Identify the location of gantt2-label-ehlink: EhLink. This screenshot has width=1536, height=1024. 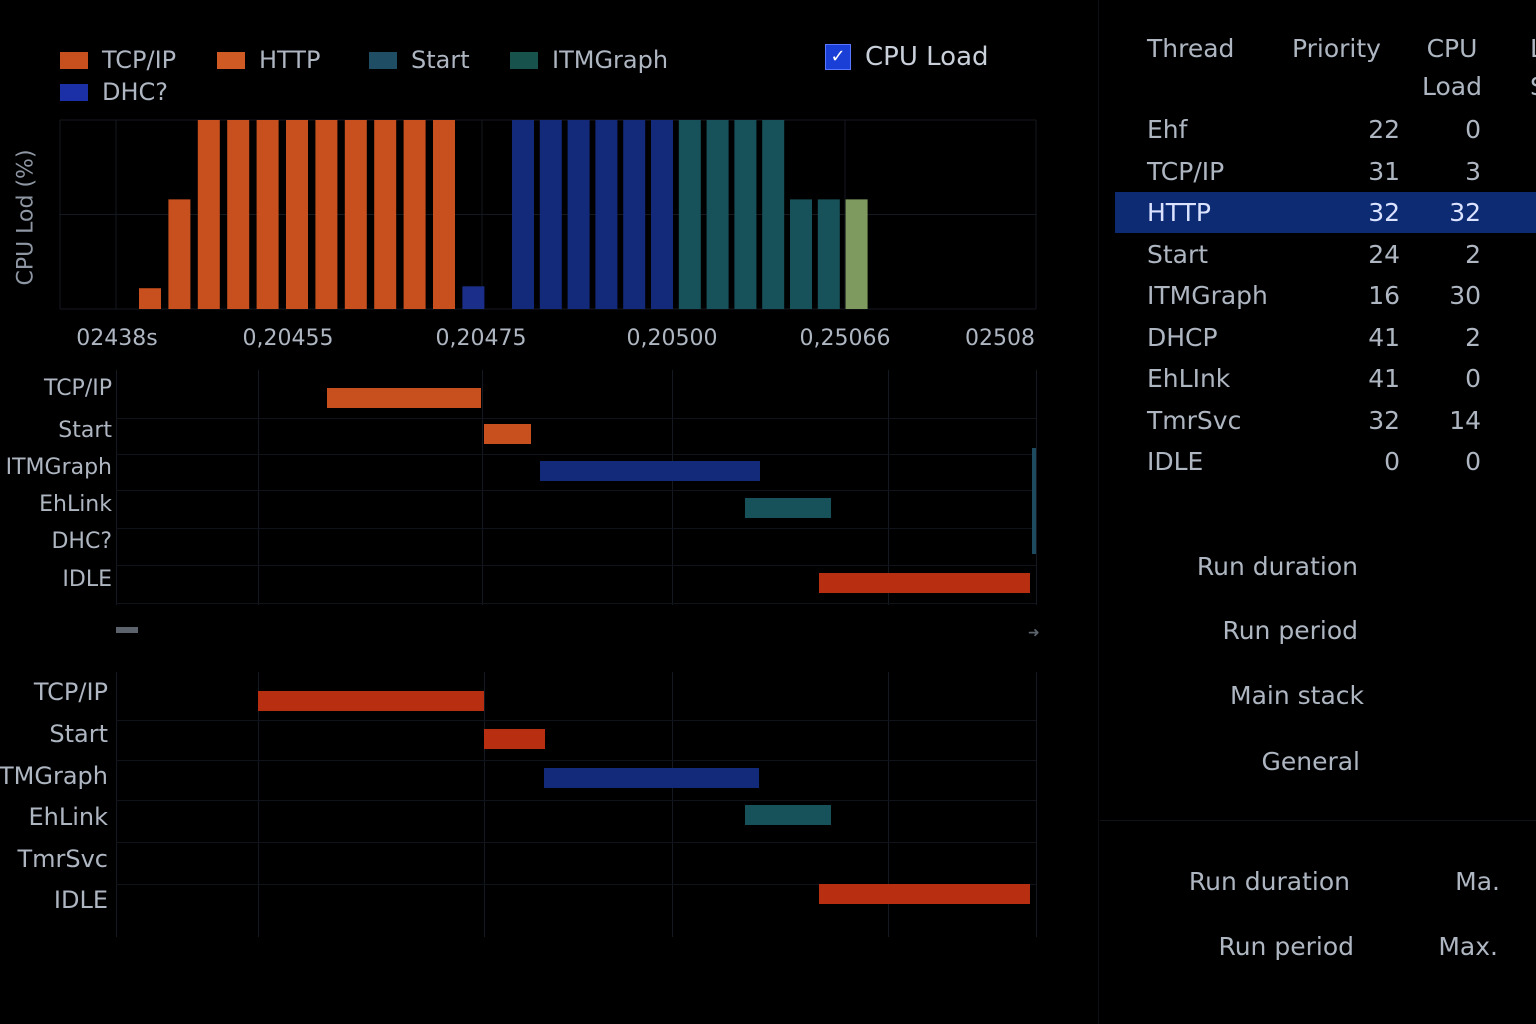
(68, 817).